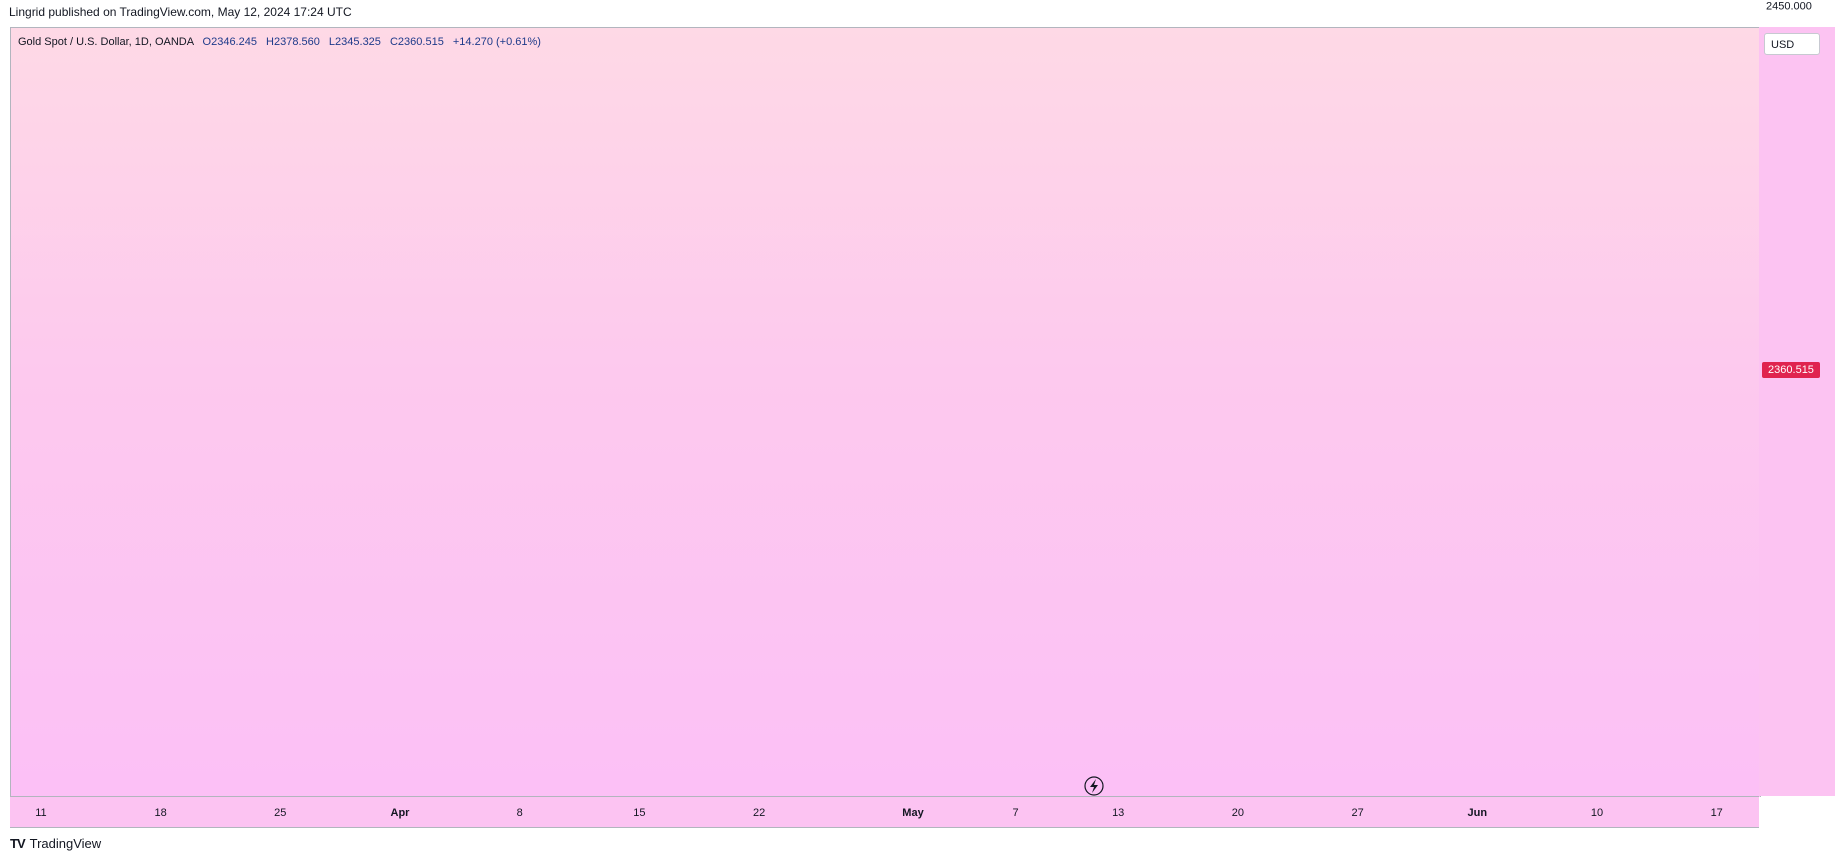  I want to click on time-tick-label: Jun, so click(1478, 813).